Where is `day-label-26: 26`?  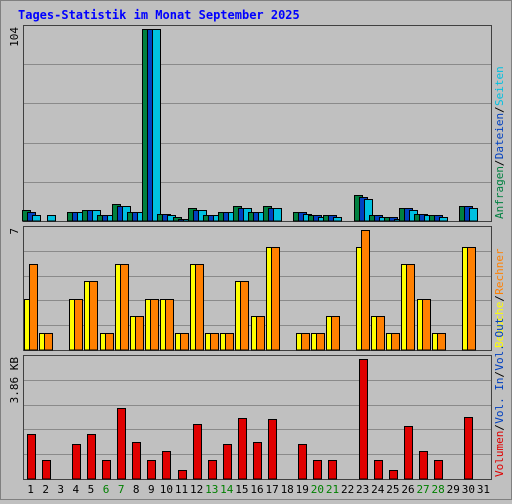 day-label-26: 26 is located at coordinates (407, 489).